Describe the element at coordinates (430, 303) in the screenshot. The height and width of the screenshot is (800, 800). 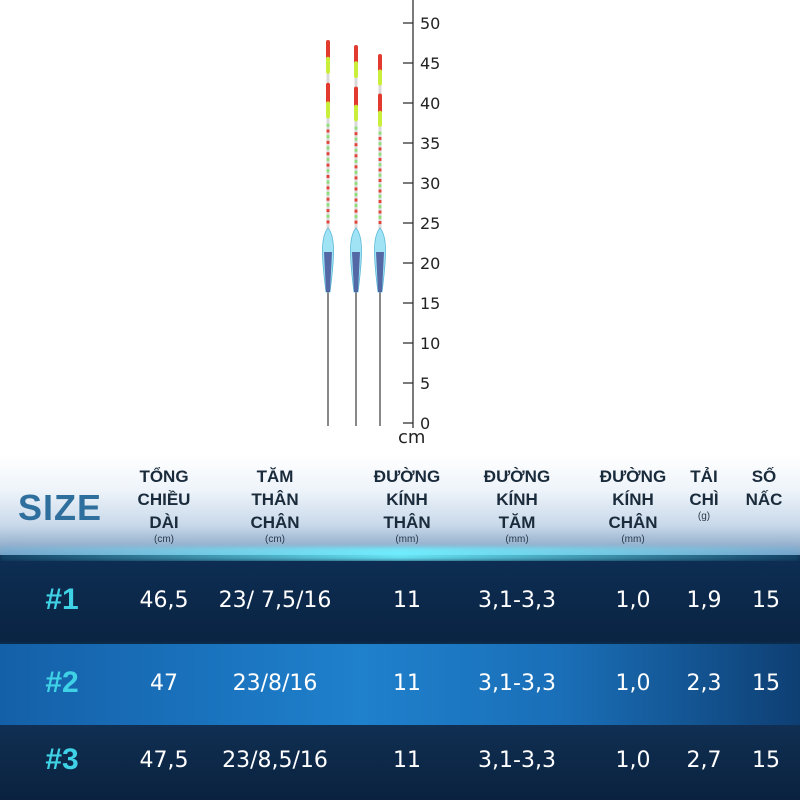
I see `ruler-tick-label: 15` at that location.